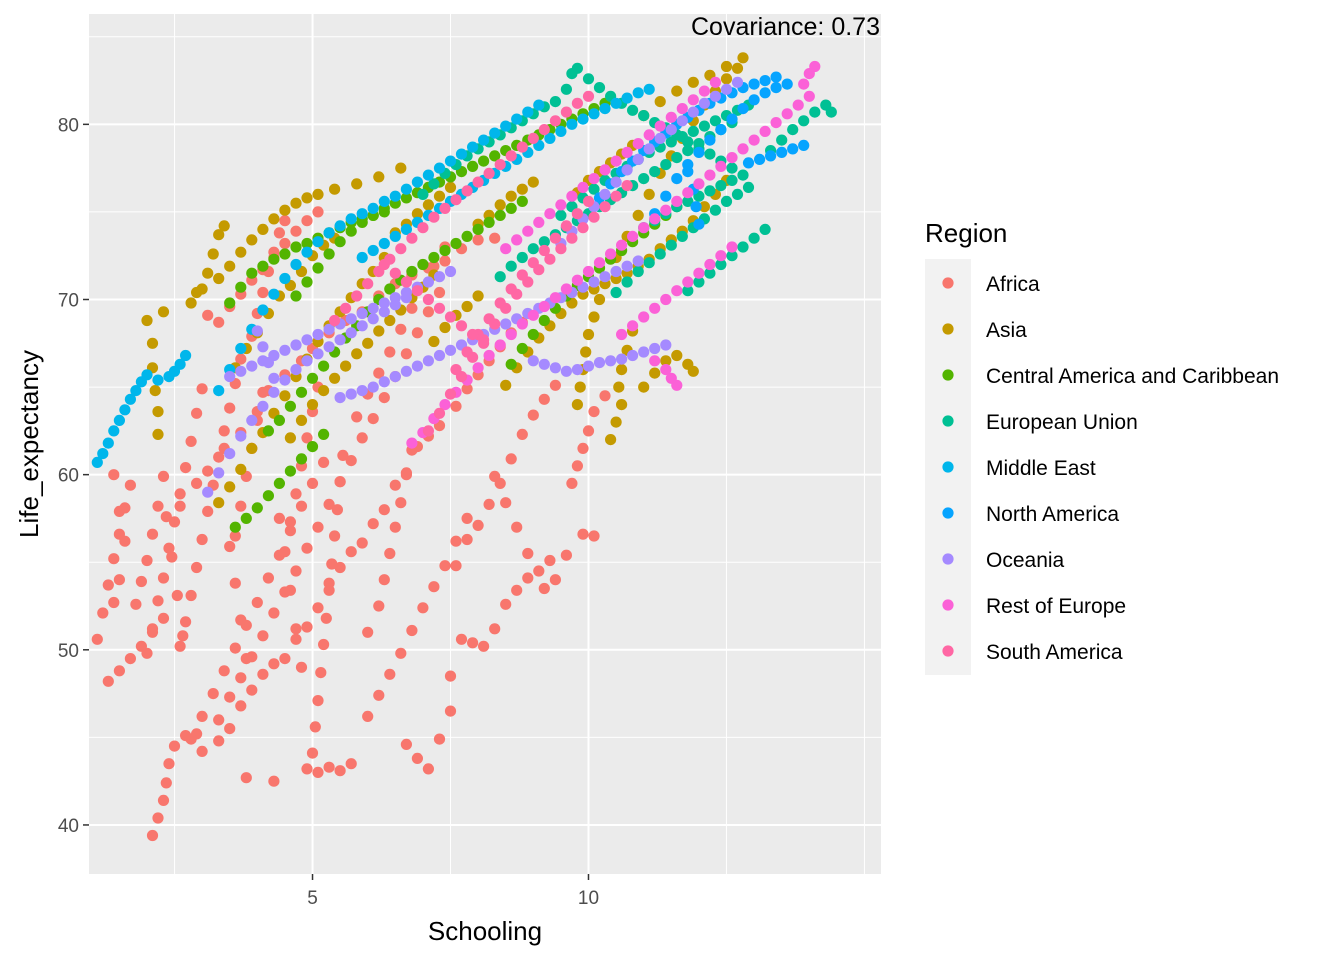  Describe the element at coordinates (1052, 514) in the screenshot. I see `legend-label: North America` at that location.